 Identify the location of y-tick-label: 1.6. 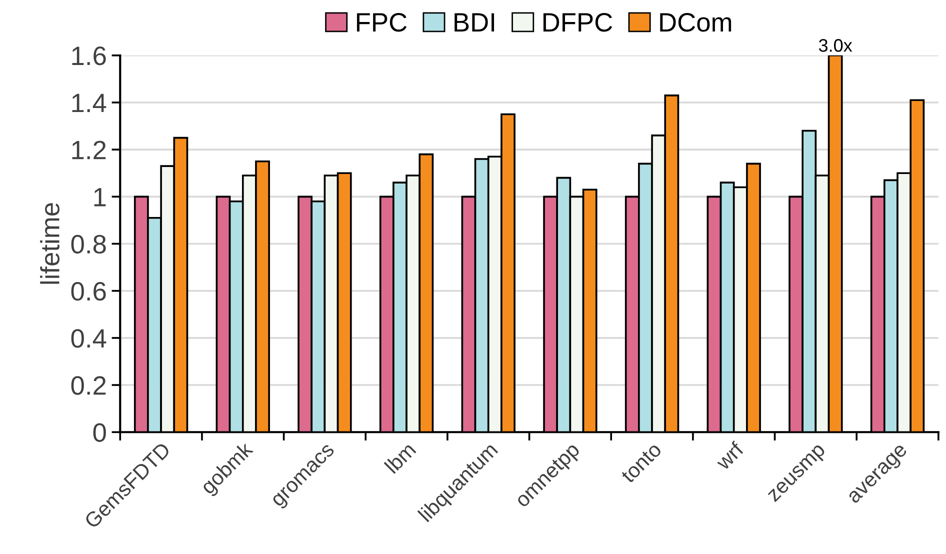
(89, 56).